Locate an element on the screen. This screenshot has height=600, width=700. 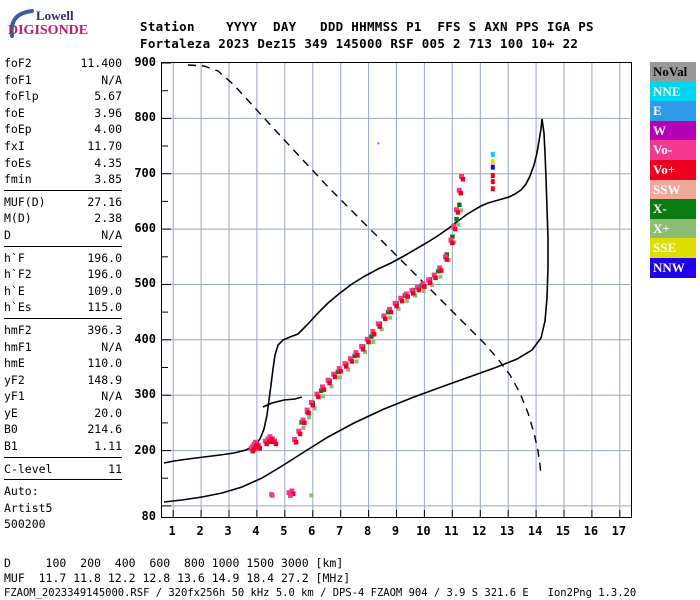
param-key: hmF2 is located at coordinates (18, 329).